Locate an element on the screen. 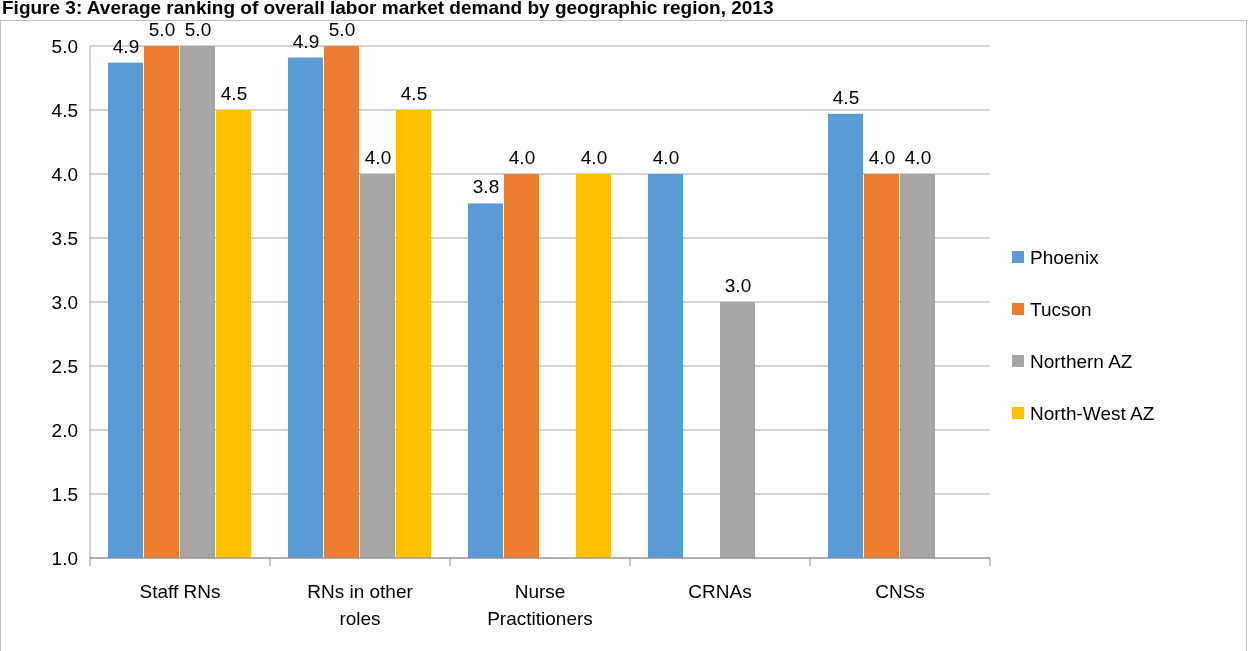 The image size is (1248, 651). y-tick-label: 5.0 is located at coordinates (64, 46).